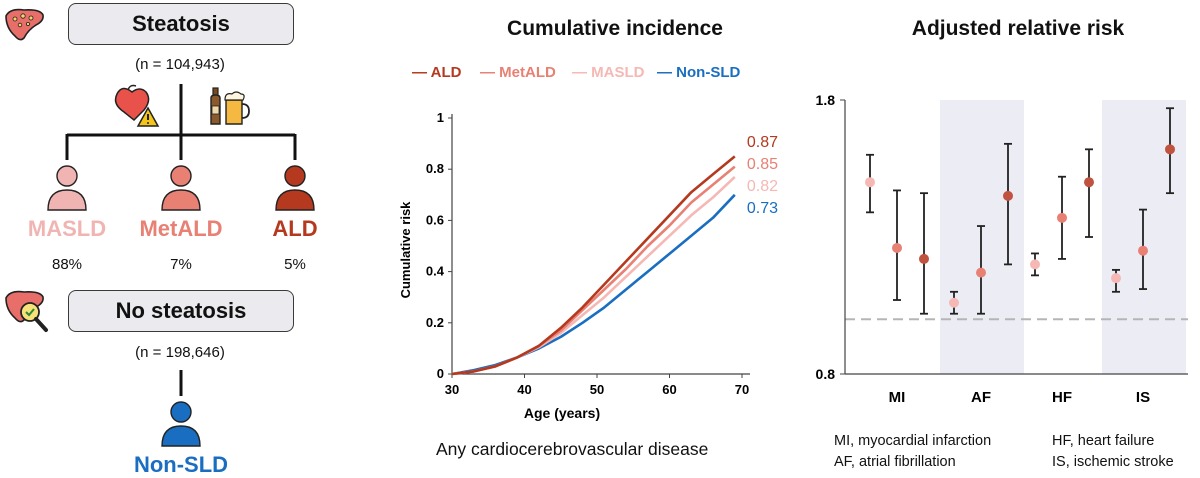 The height and width of the screenshot is (478, 1200). I want to click on rr-point-hf-metald, so click(1062, 217).